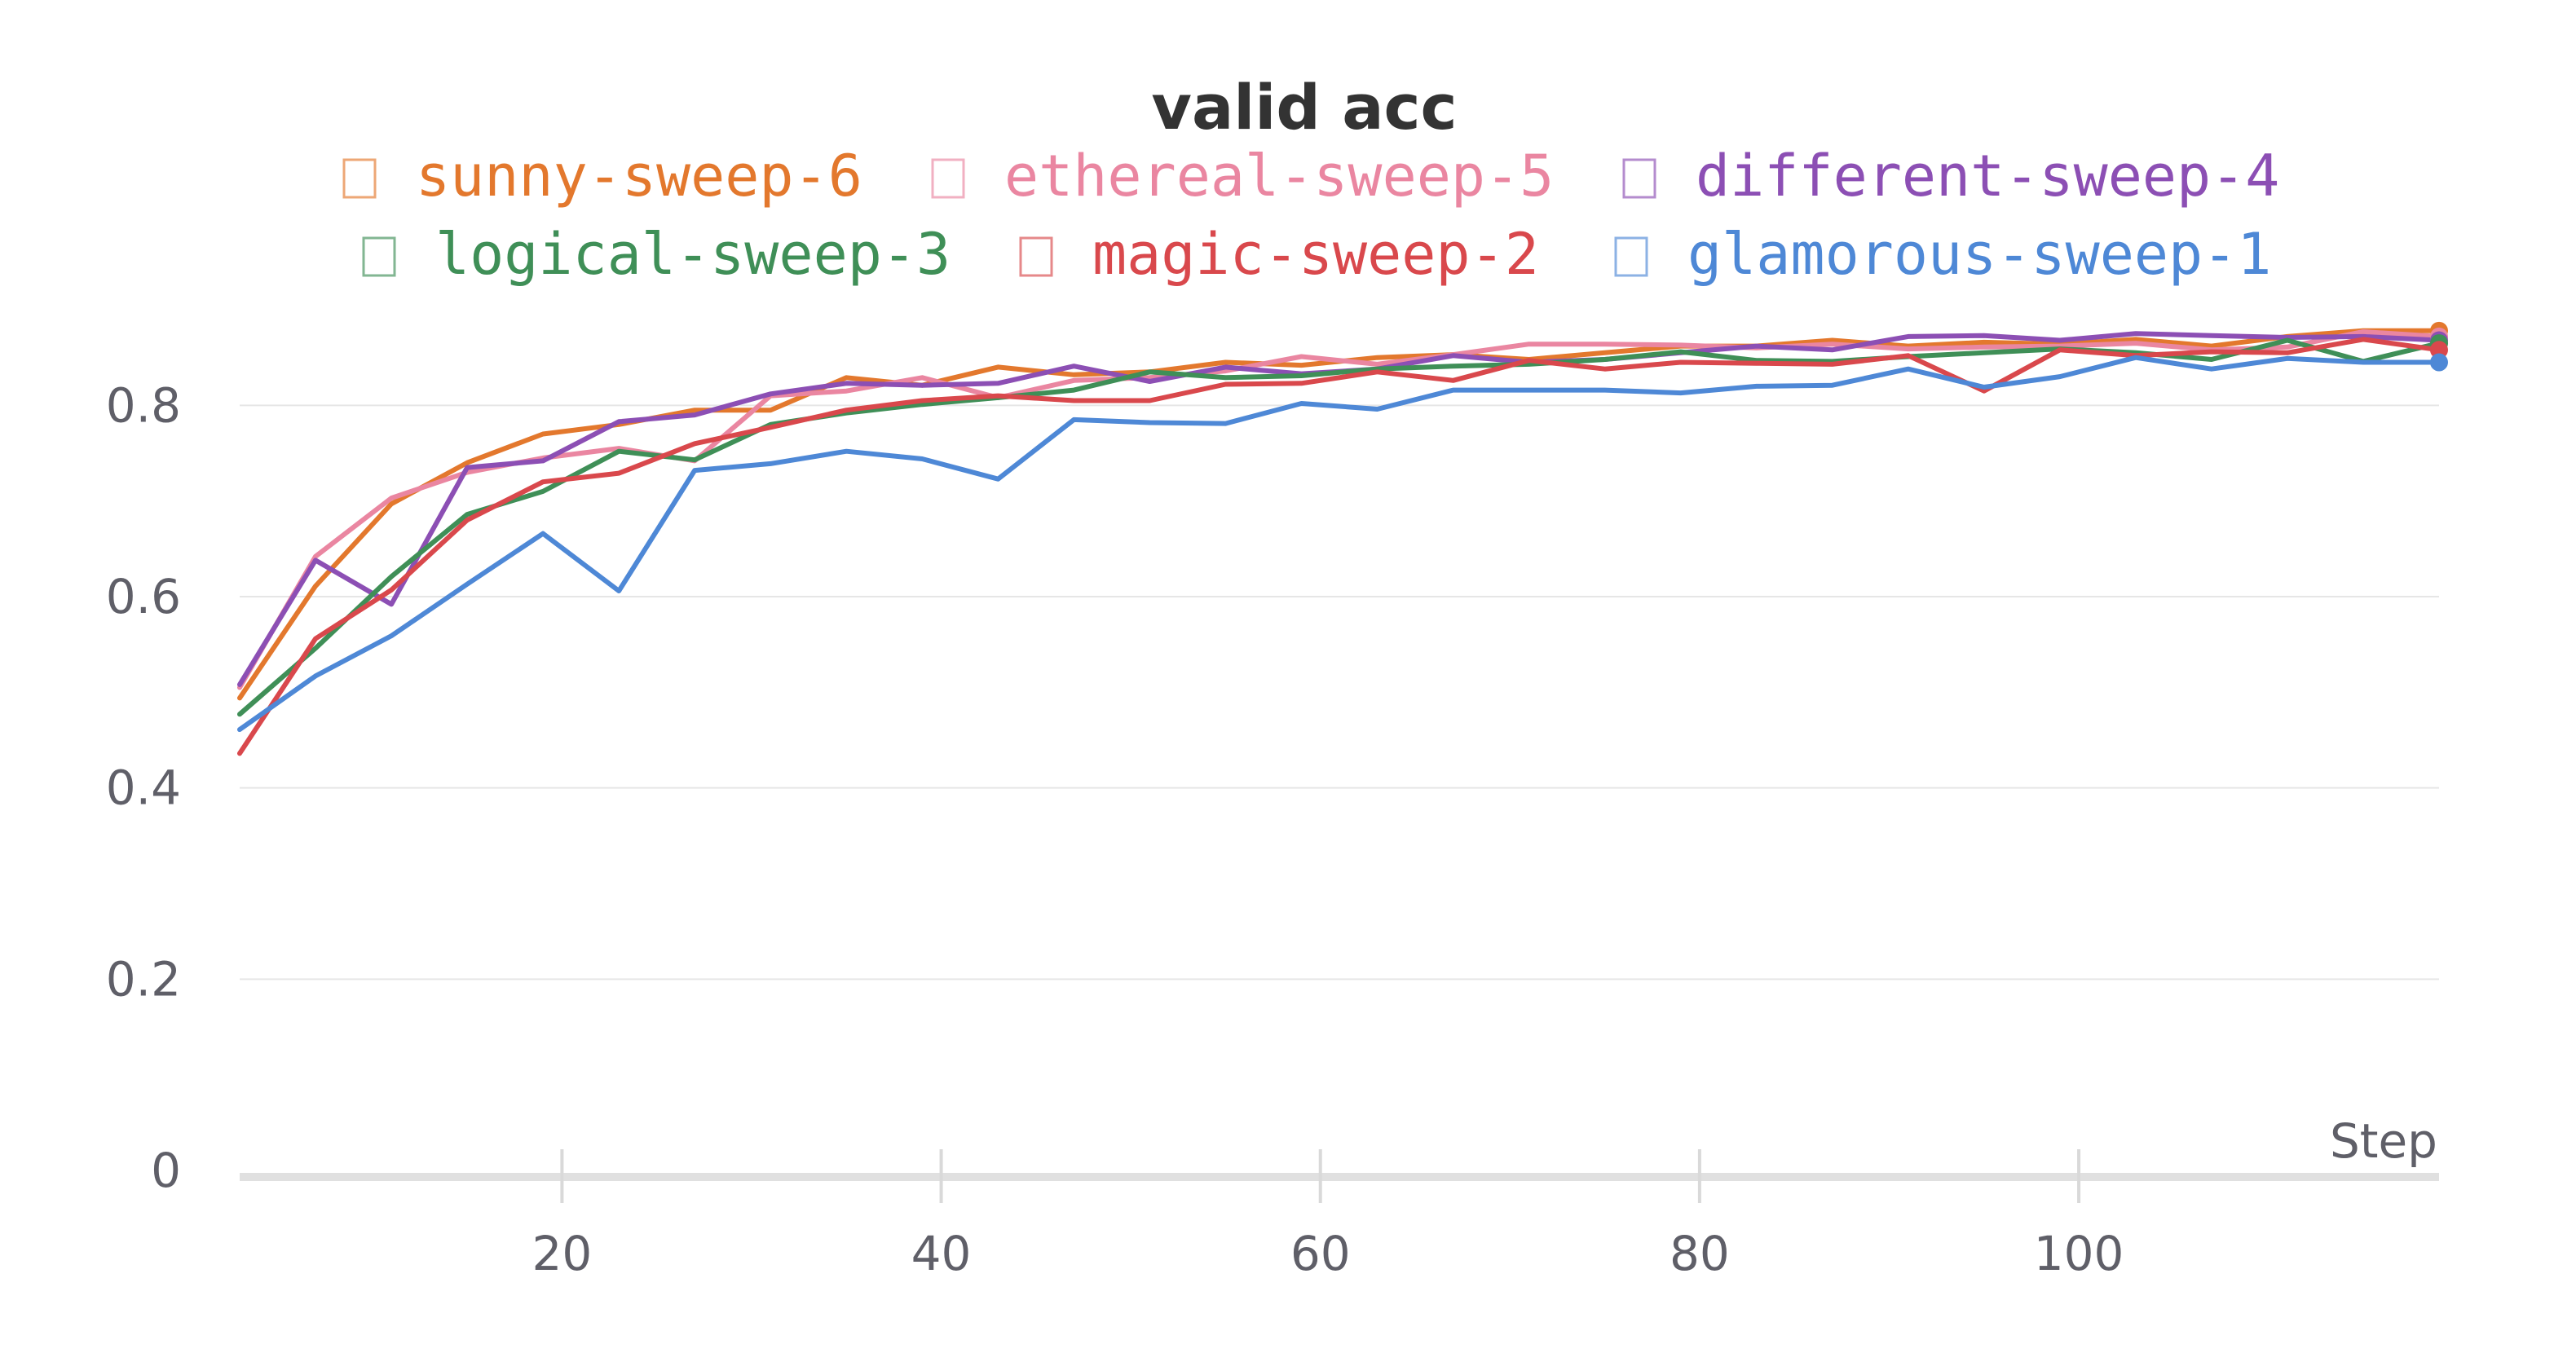  Describe the element at coordinates (1304, 107) in the screenshot. I see `chart-title: valid acc` at that location.